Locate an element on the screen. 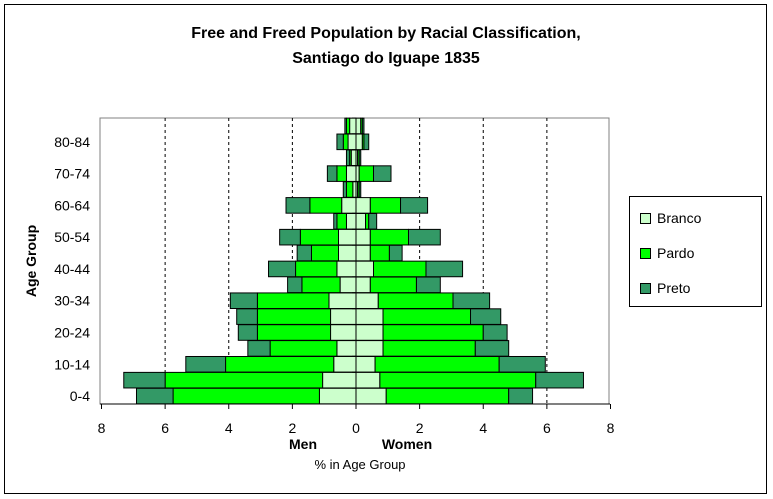  women-label: Women is located at coordinates (407, 444).